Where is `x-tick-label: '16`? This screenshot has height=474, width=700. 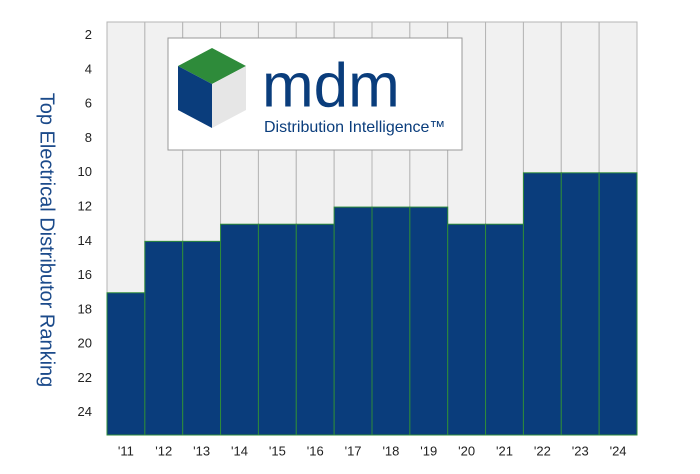
x-tick-label: '16 is located at coordinates (315, 450).